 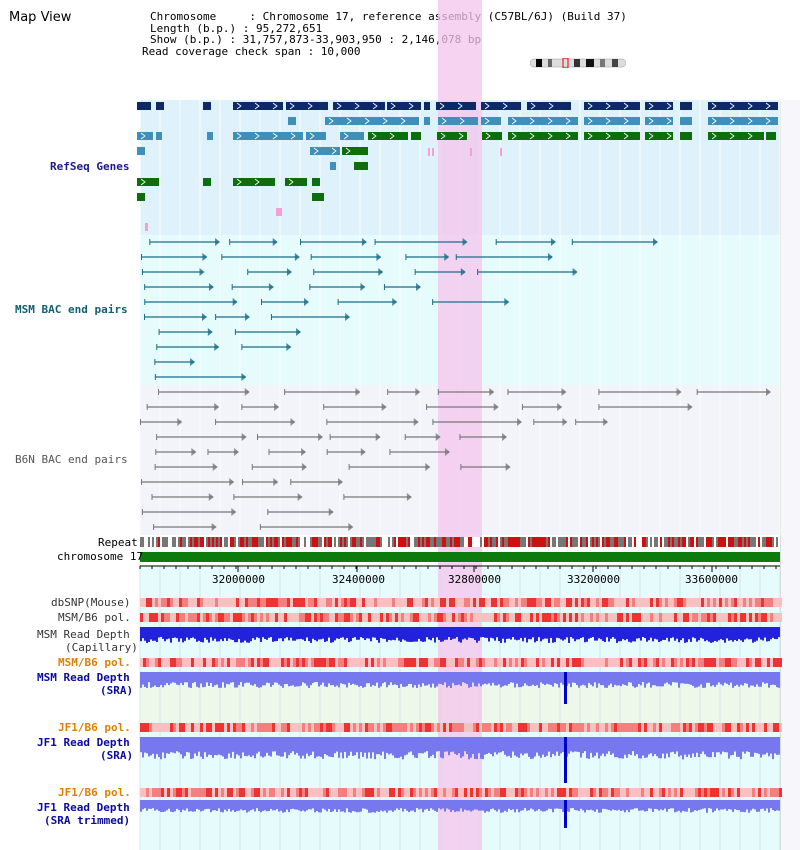 What do you see at coordinates (117, 755) in the screenshot?
I see `jf1-depth-label-2: (SRA)` at bounding box center [117, 755].